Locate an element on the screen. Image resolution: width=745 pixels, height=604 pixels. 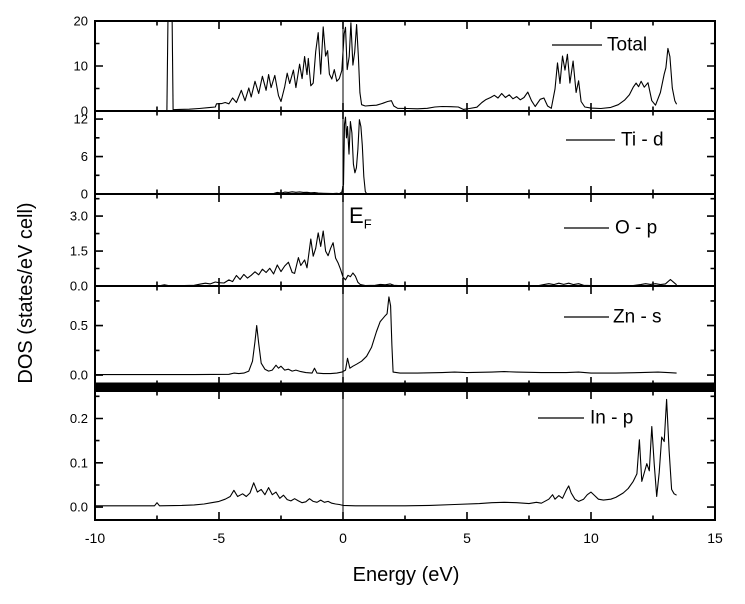
y-tick-label-o_p-0.0: 0.0 is located at coordinates (79, 286).